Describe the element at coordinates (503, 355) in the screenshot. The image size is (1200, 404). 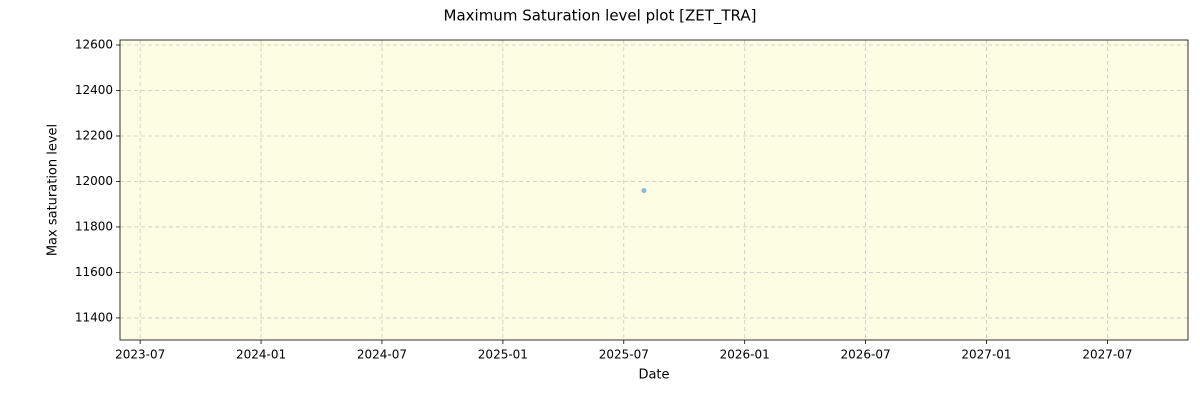
I see `x-tick-label: 2025-01` at that location.